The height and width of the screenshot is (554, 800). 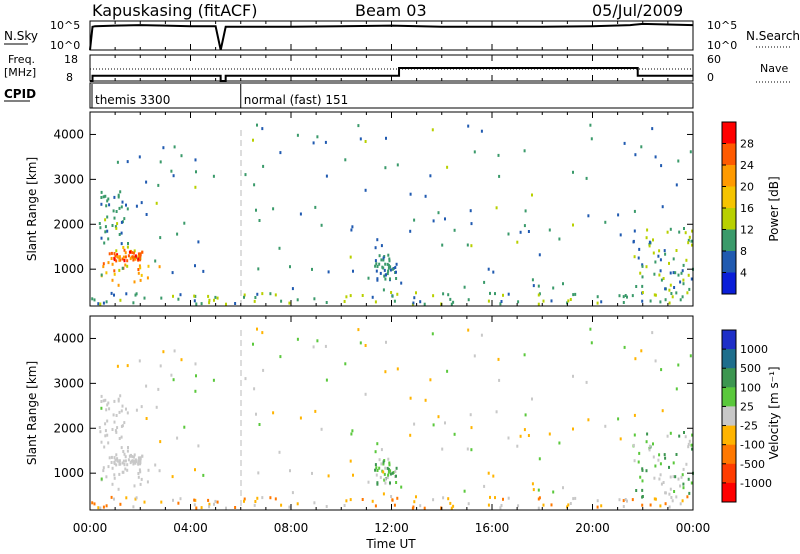 I want to click on colorbar-label: -100, so click(x=752, y=445).